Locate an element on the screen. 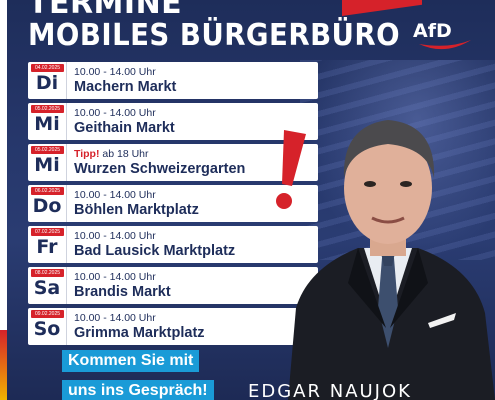 The width and height of the screenshot is (495, 400). headline-mobiles-buergerbuero: MOBILES BÜRGERBÜRO is located at coordinates (214, 35).